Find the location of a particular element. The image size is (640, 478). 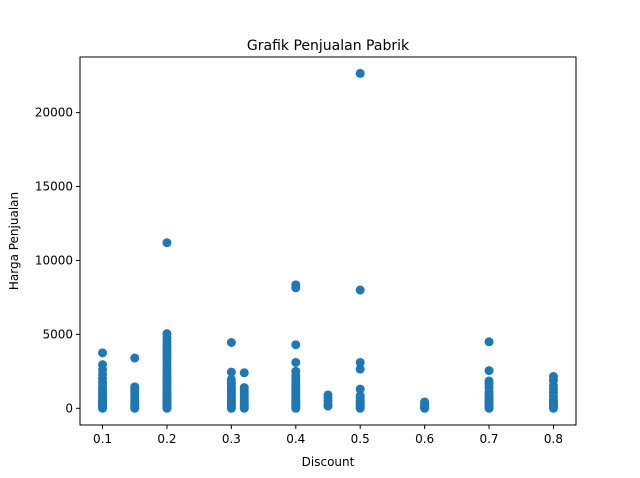

y-tick-label: 10000 is located at coordinates (54, 260).